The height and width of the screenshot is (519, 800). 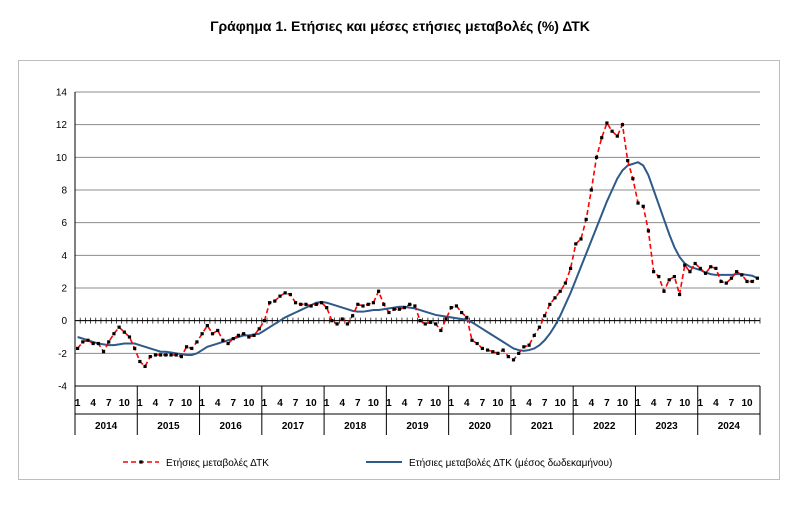 I want to click on year-label: 2020, so click(x=480, y=426).